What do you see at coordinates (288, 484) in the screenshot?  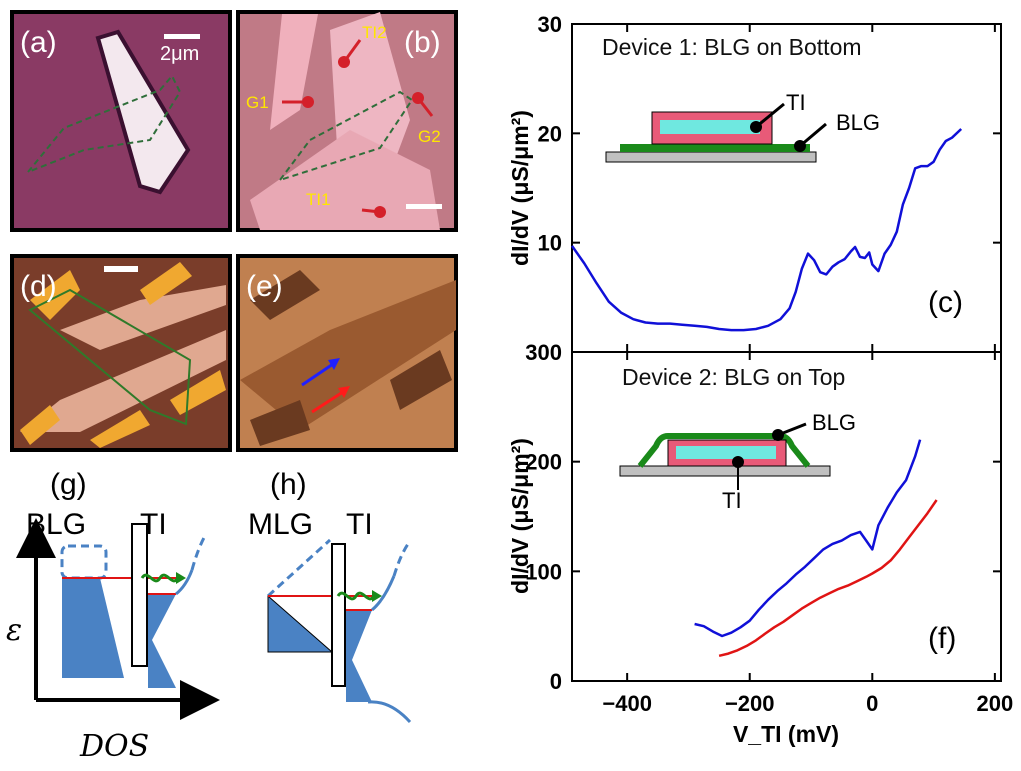 I see `panel-label-h: (h)` at bounding box center [288, 484].